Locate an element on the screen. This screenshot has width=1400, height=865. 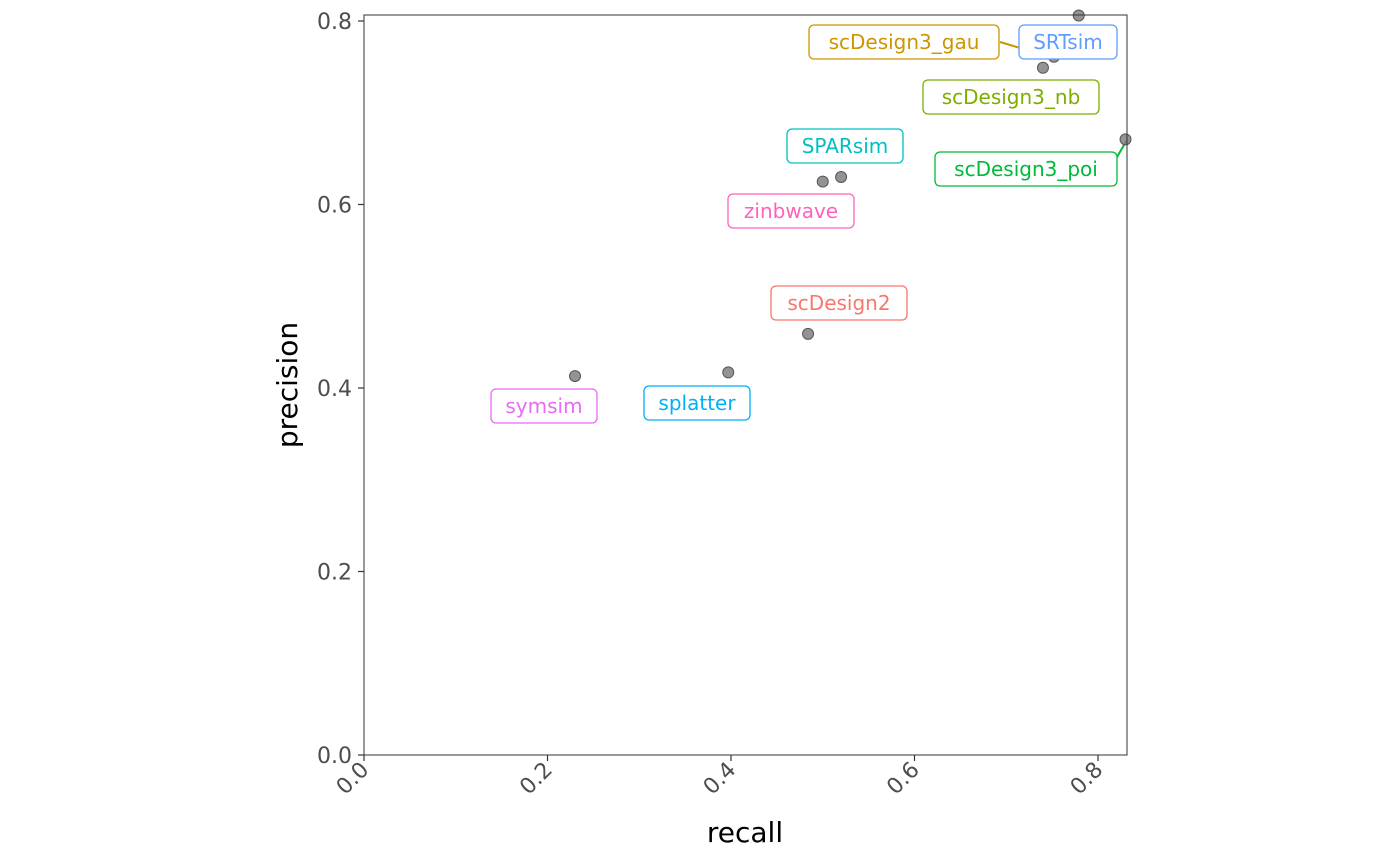
label-text: SRTsim is located at coordinates (1068, 42).